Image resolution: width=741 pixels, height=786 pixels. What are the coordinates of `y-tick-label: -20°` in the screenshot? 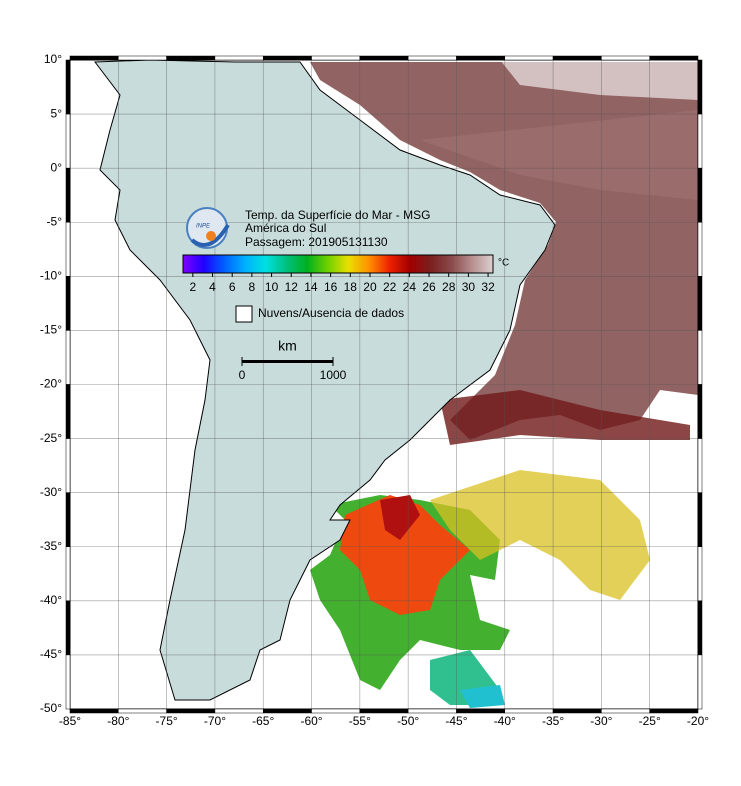 It's located at (51, 384).